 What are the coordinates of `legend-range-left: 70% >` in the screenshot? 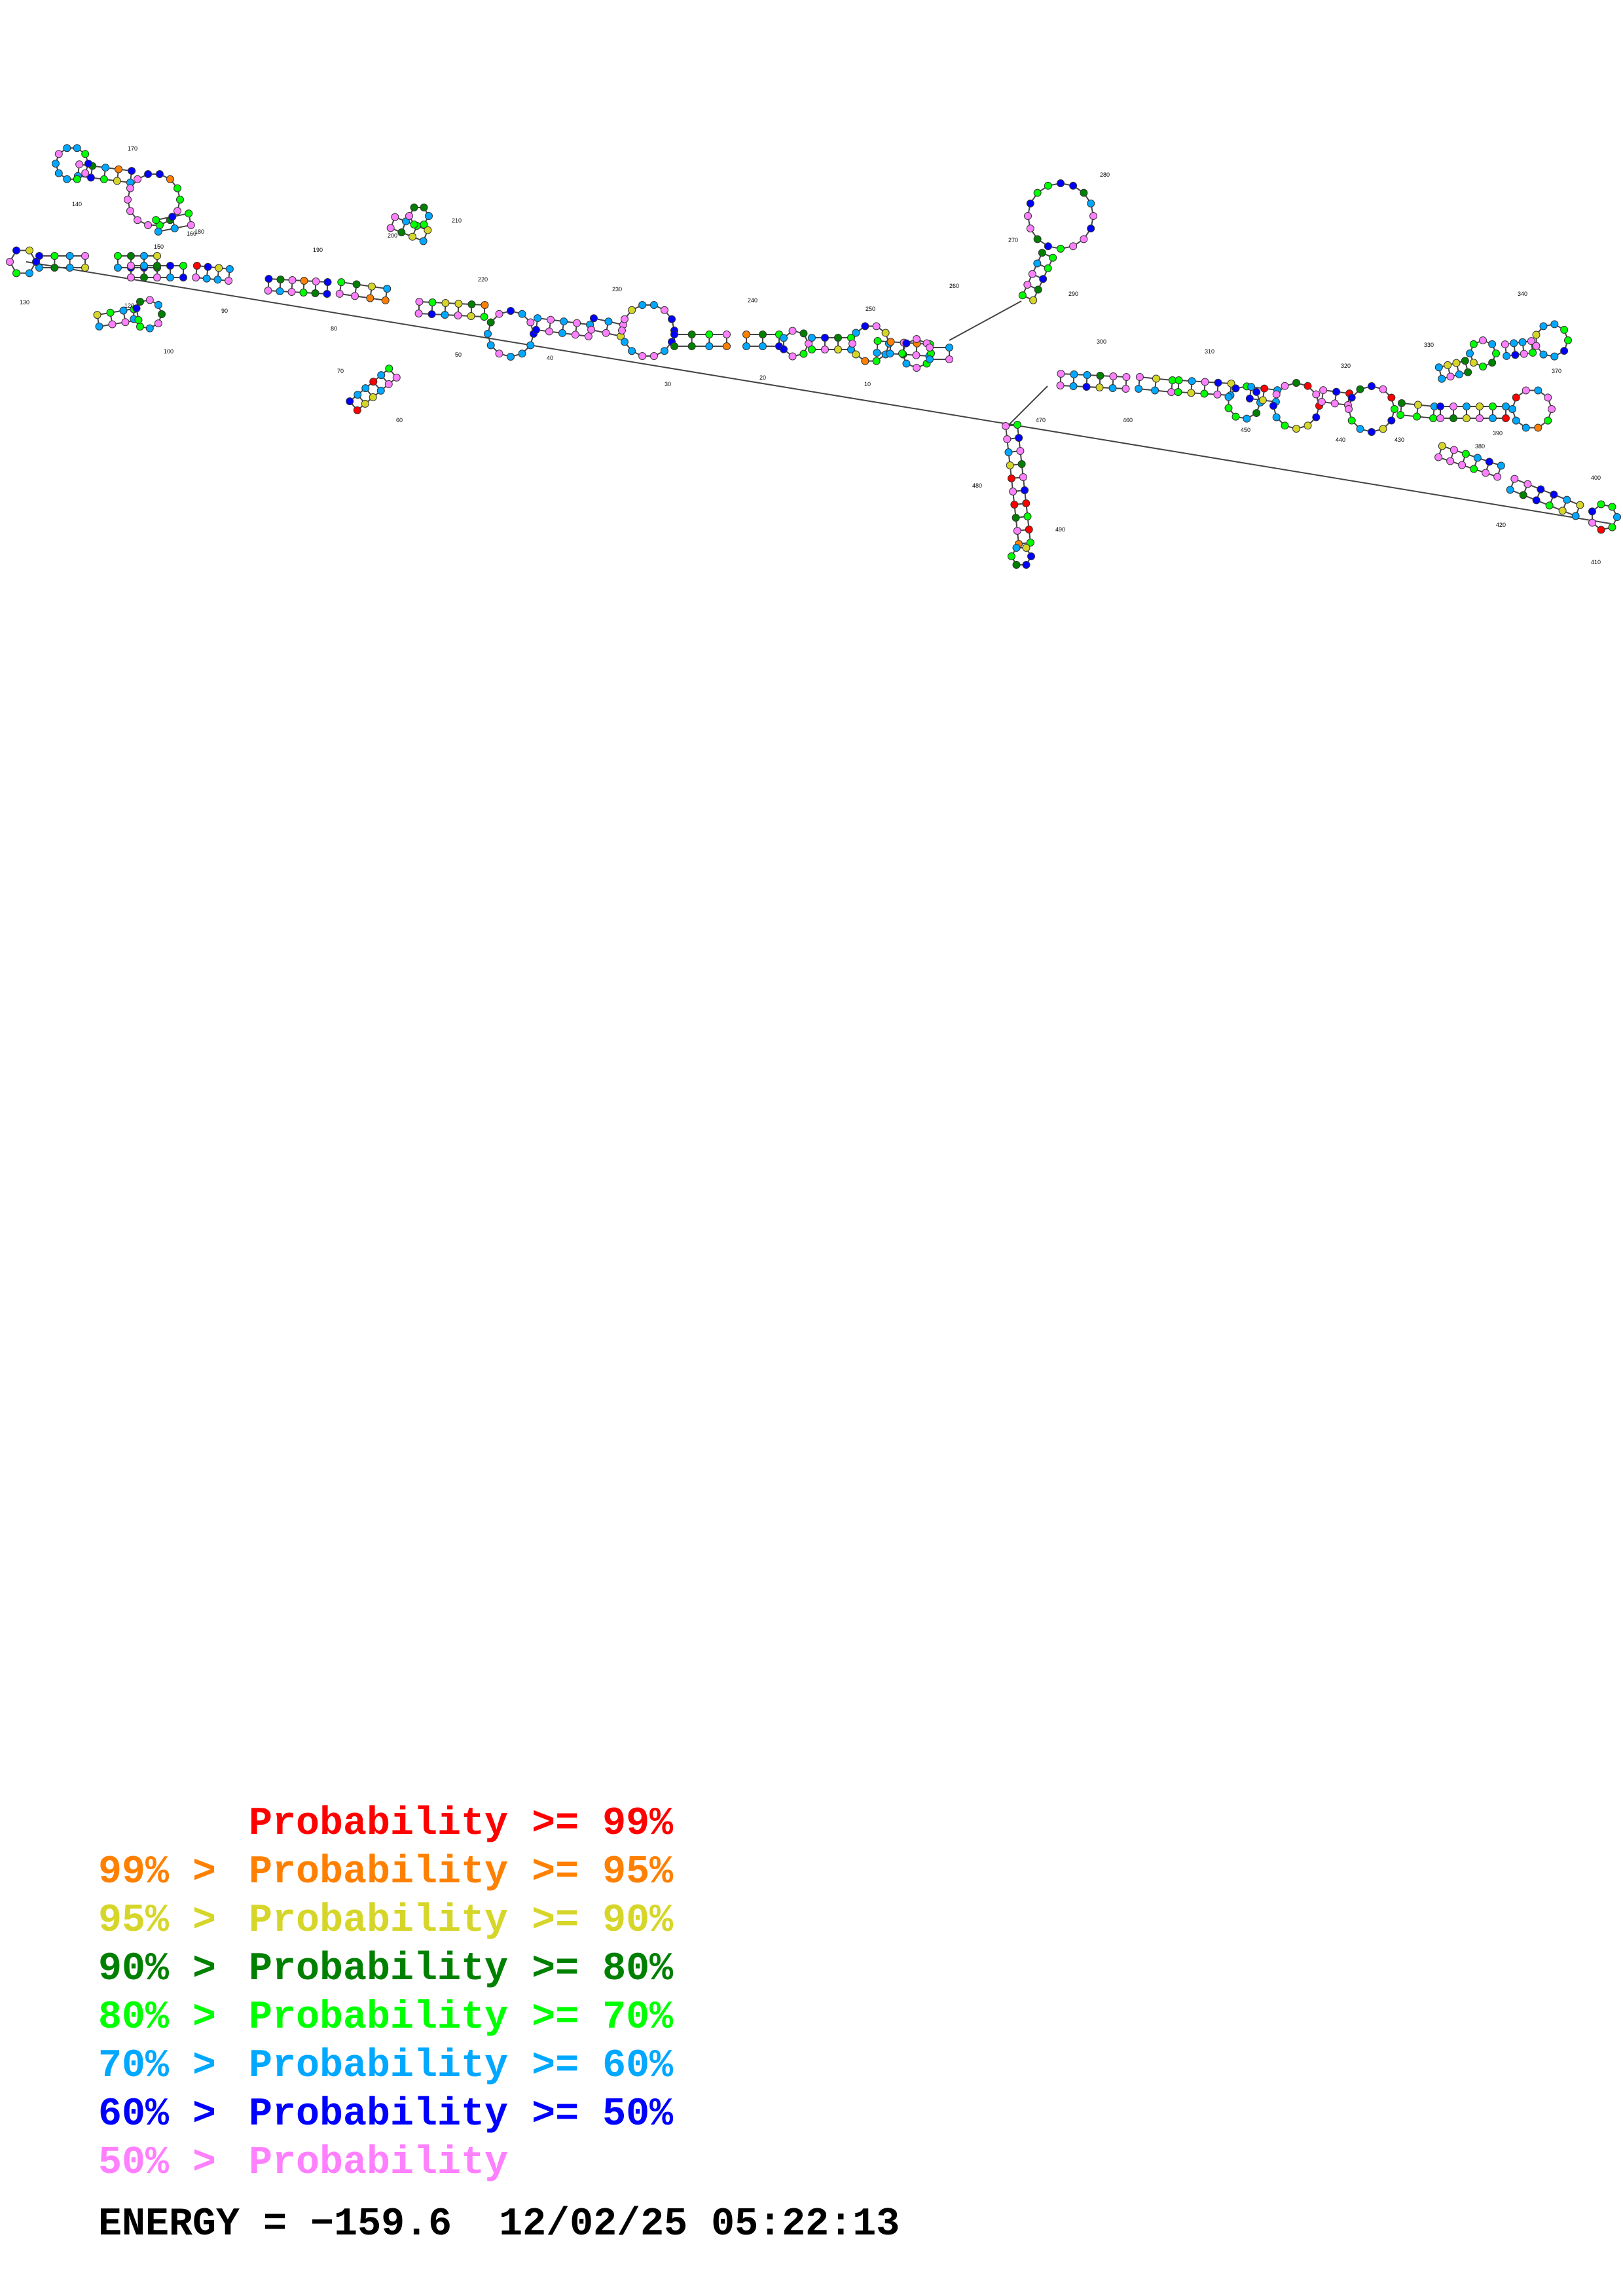 It's located at (157, 2066).